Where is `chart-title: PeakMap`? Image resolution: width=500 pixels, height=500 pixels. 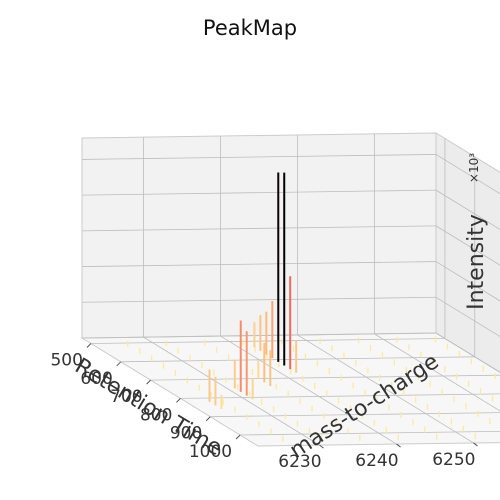 chart-title: PeakMap is located at coordinates (250, 28).